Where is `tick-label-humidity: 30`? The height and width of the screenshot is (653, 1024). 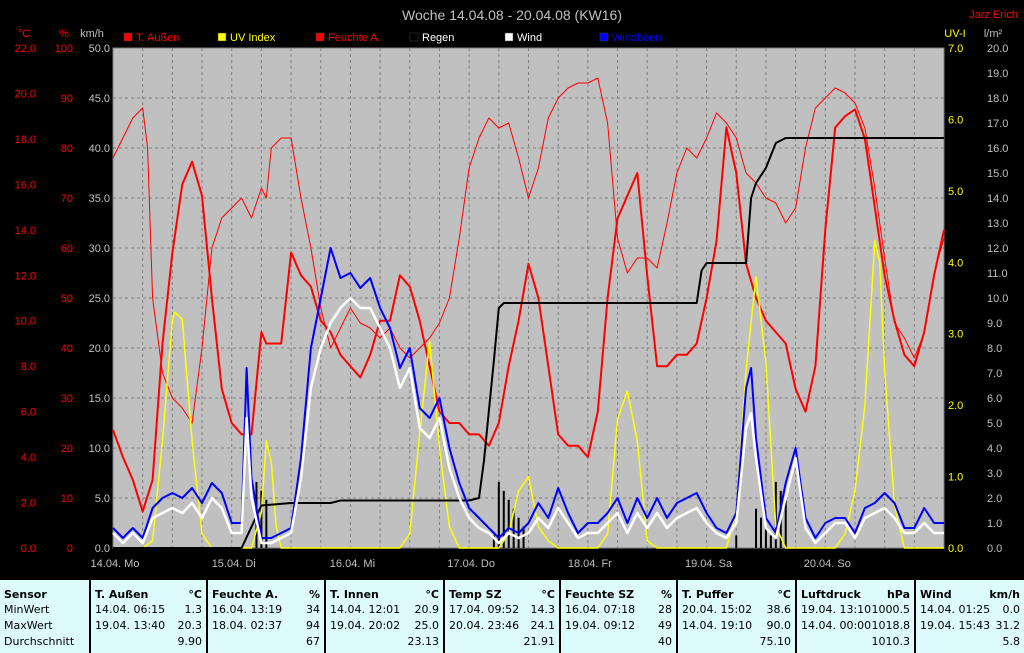
tick-label-humidity: 30 is located at coordinates (67, 399).